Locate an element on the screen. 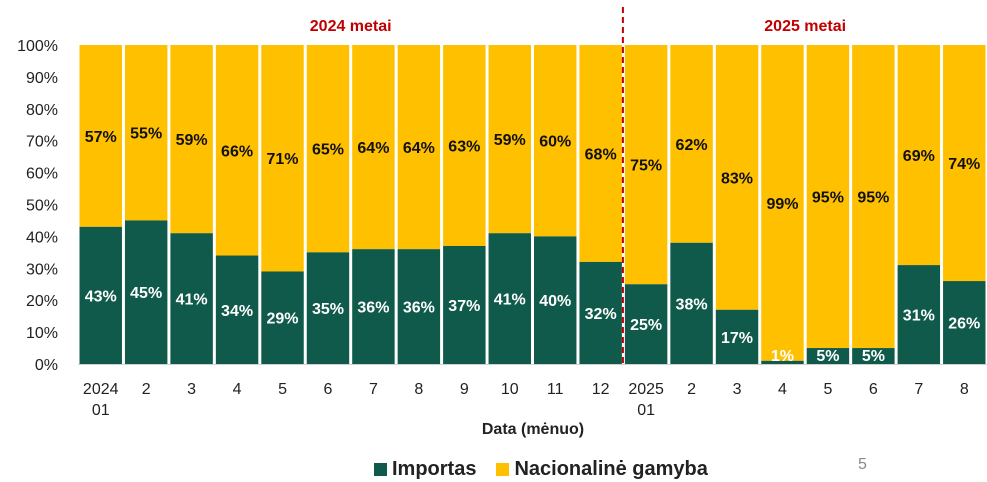 The height and width of the screenshot is (482, 987). page-number: 5 is located at coordinates (862, 464).